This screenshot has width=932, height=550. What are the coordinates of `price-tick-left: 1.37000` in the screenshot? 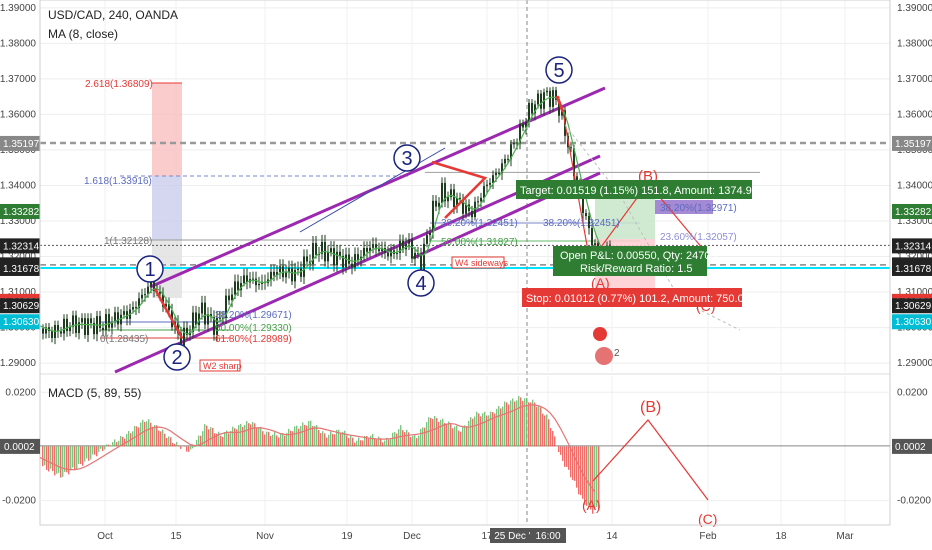 It's located at (18, 79).